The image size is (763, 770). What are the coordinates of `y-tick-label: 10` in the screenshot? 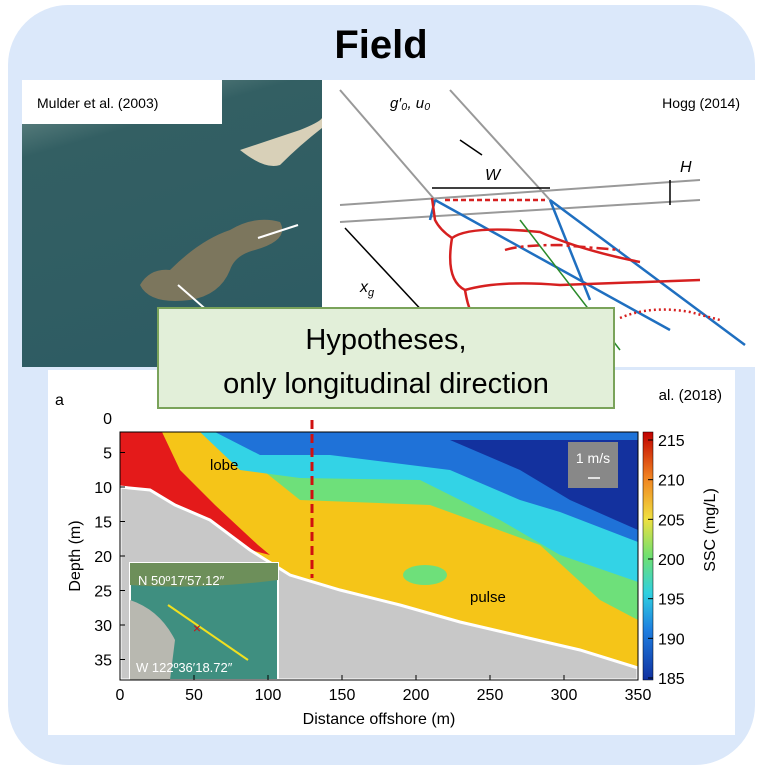 It's located at (103, 488).